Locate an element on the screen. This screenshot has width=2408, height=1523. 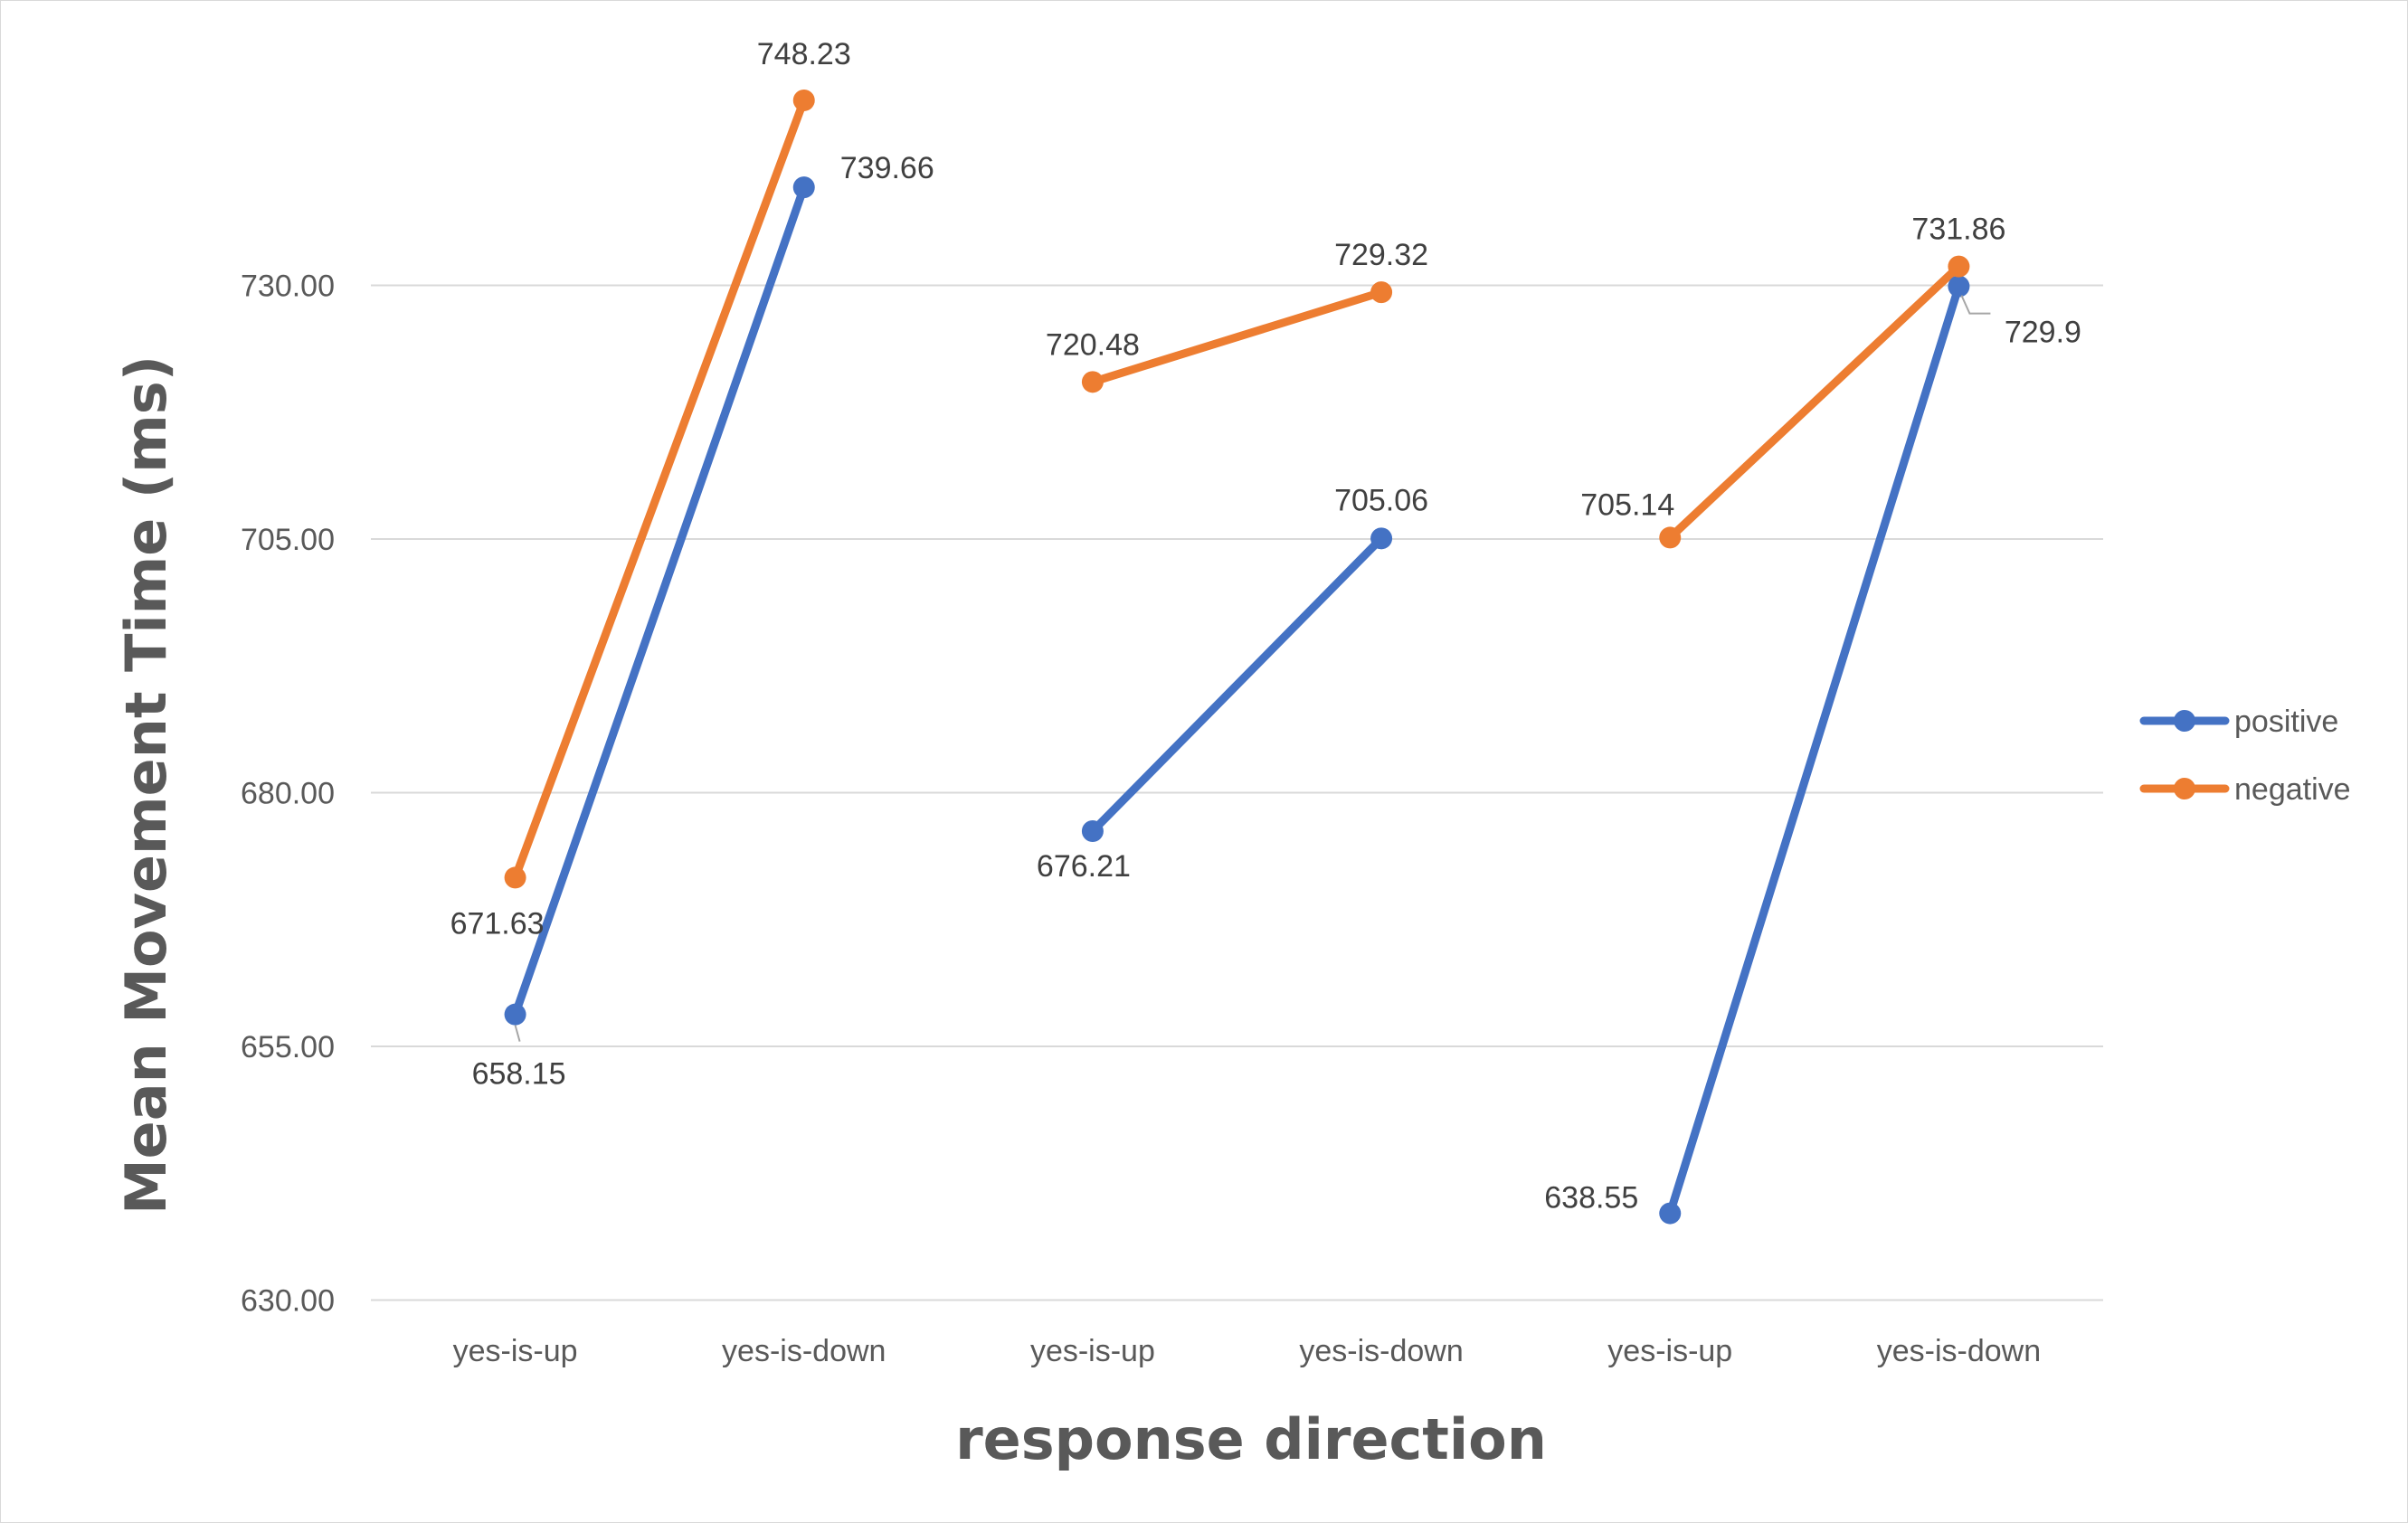
negative-data-label: 720.48 is located at coordinates (1093, 344).